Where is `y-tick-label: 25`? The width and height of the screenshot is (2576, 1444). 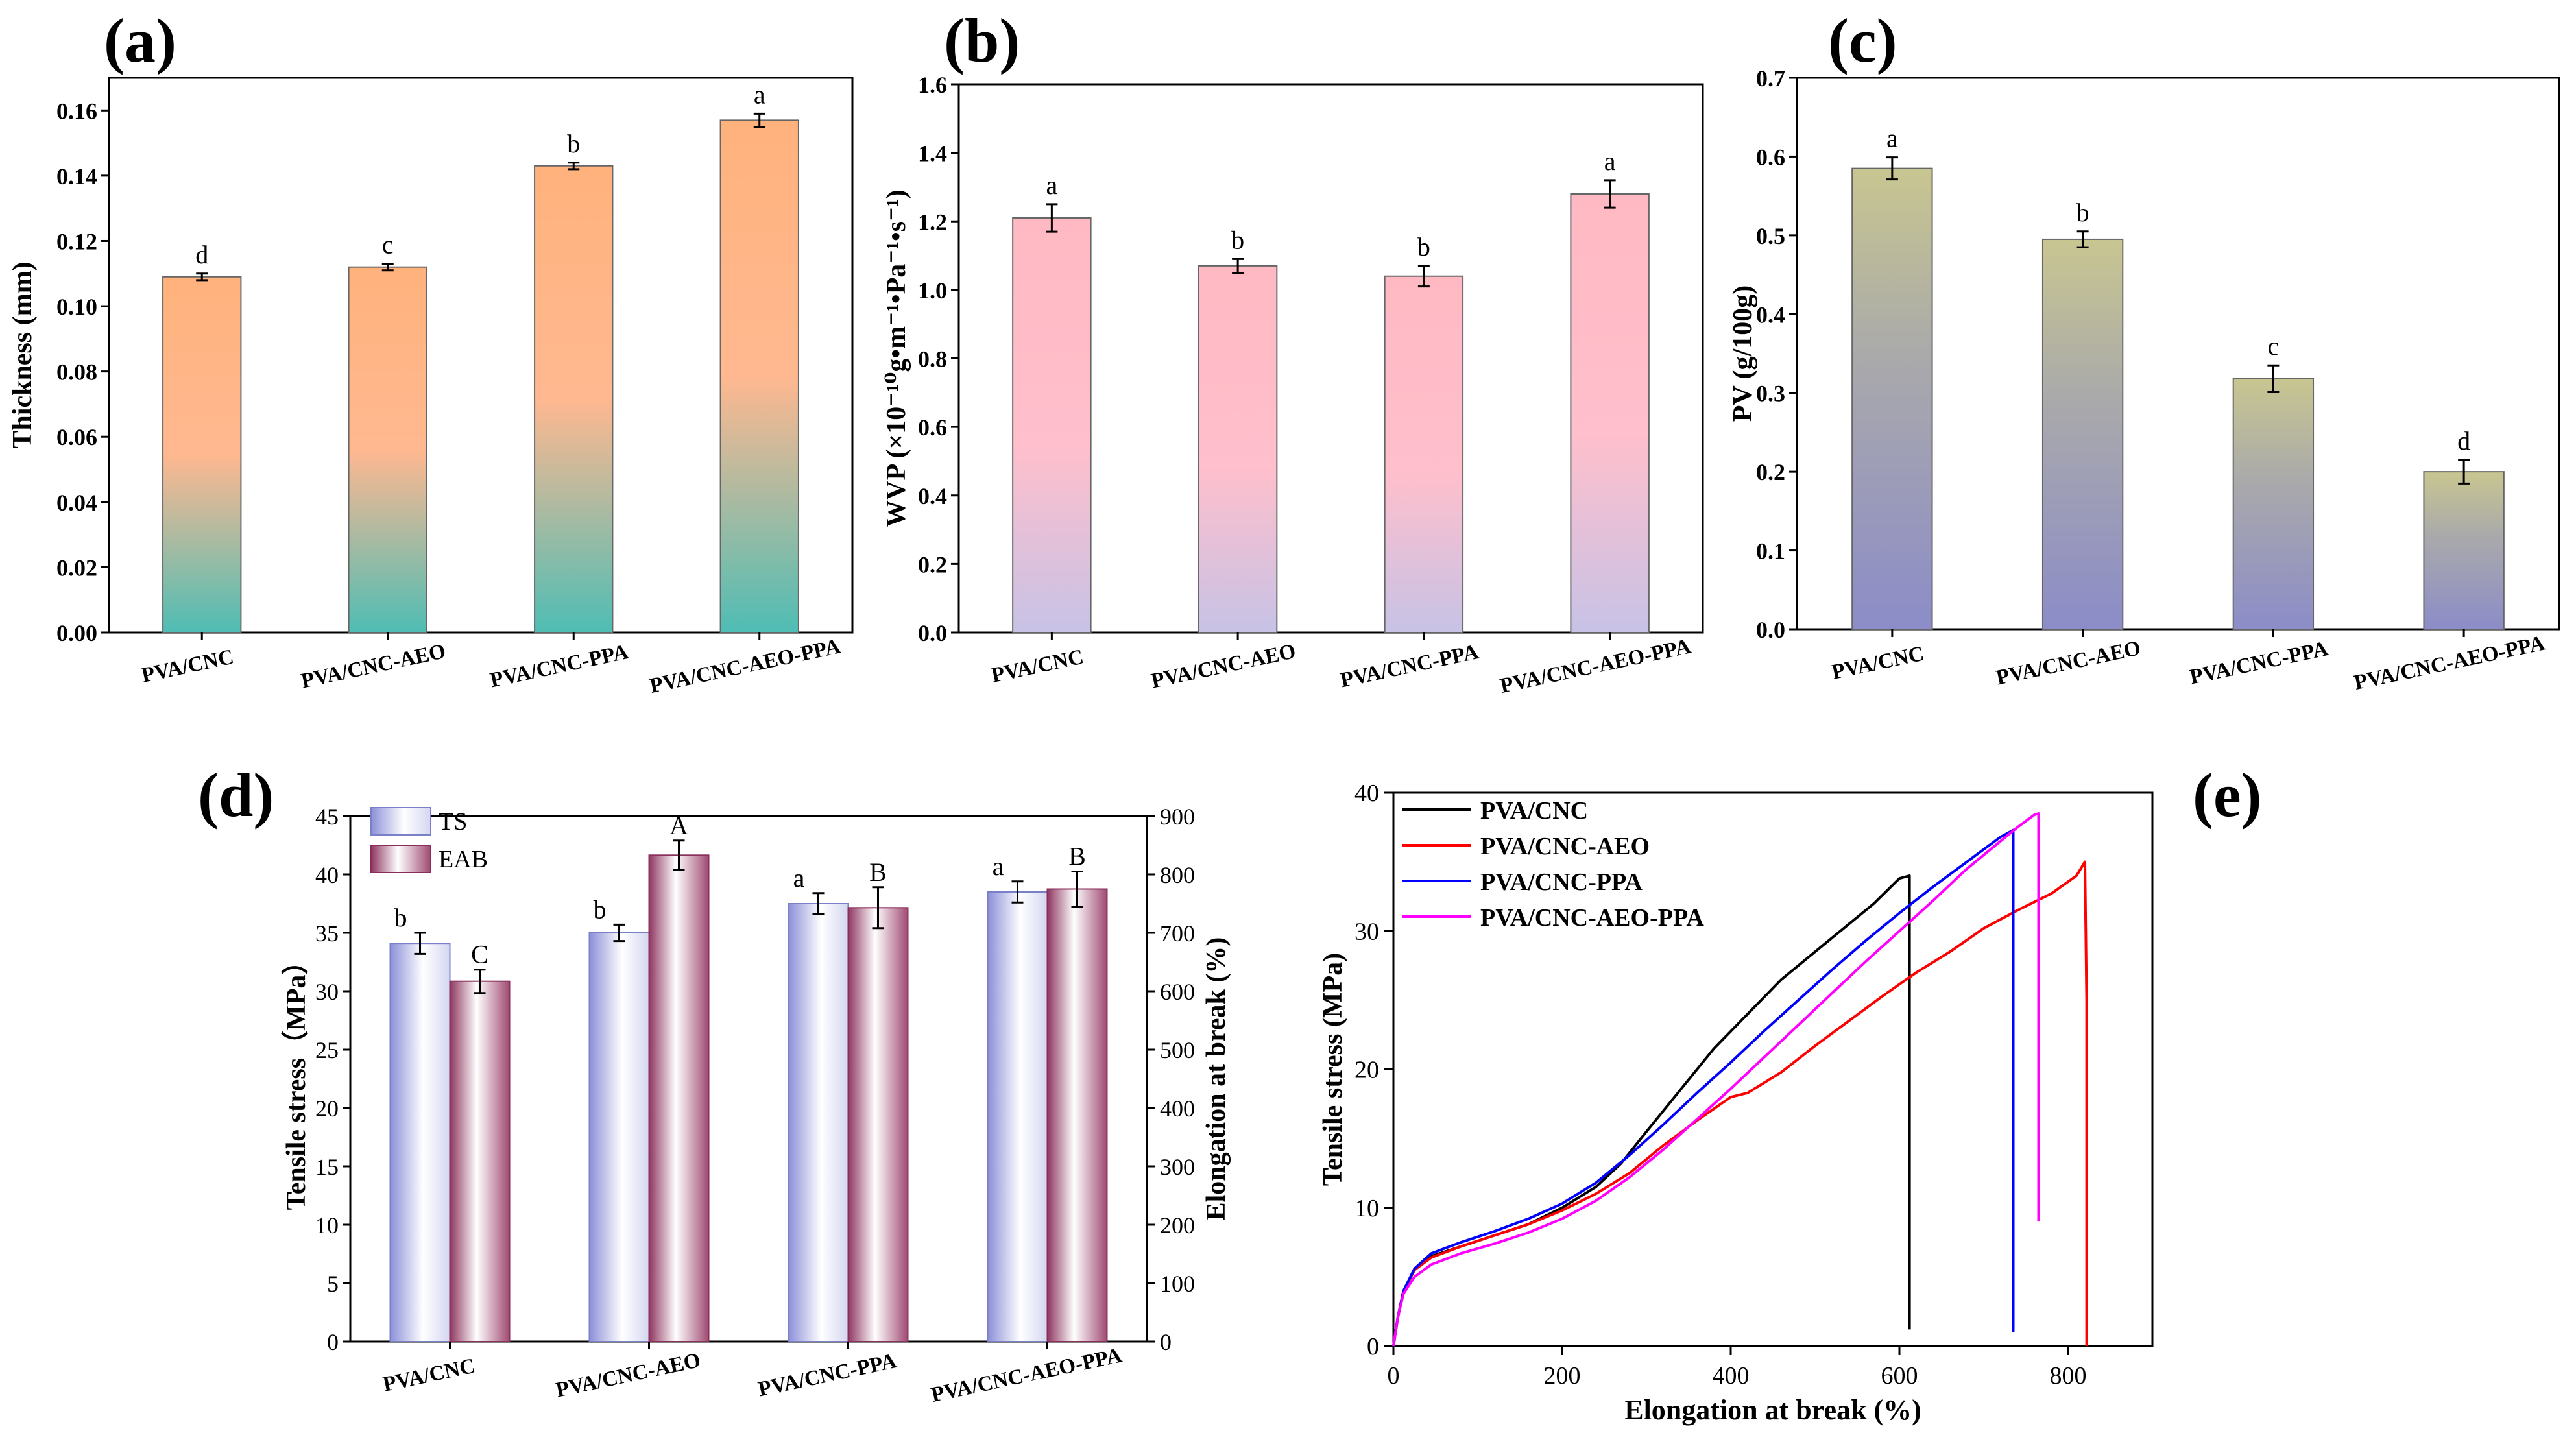
y-tick-label: 25 is located at coordinates (327, 1050).